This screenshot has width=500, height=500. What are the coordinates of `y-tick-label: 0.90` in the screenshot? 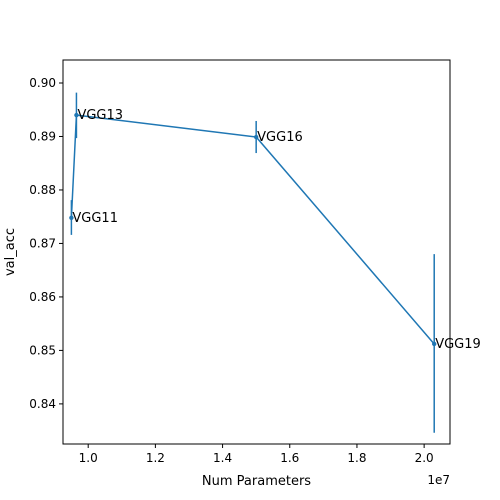 It's located at (42, 83).